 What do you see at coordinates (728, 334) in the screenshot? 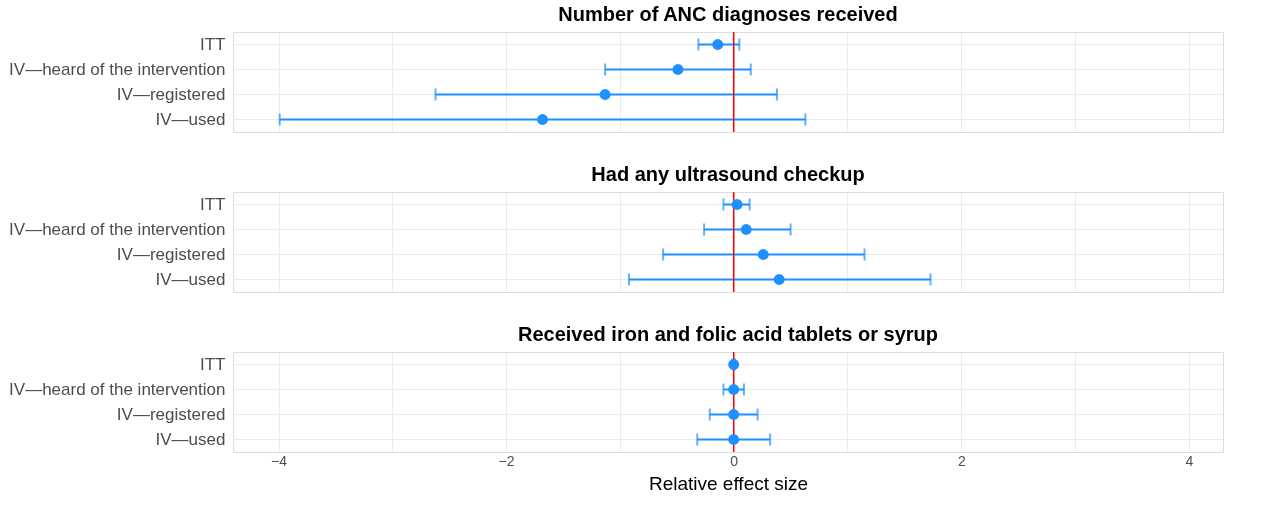
I see `chart-title: Received iron and folic acid tablets or syrup` at bounding box center [728, 334].